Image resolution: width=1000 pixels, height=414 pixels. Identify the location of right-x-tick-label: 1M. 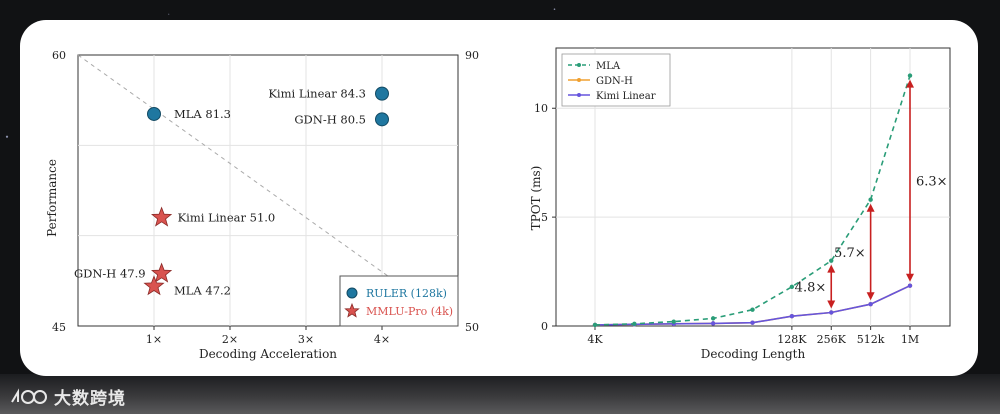
(910, 339).